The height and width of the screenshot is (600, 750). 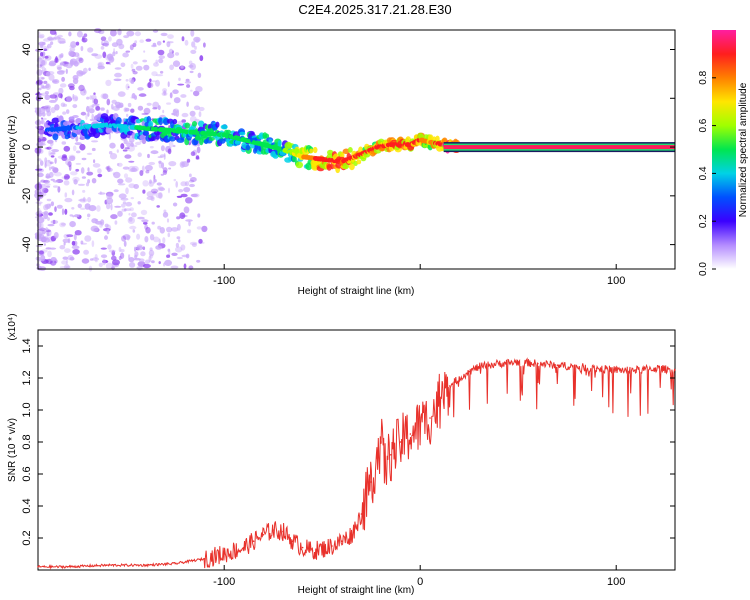 I want to click on colorbar-tick-label: 0.2, so click(x=703, y=221).